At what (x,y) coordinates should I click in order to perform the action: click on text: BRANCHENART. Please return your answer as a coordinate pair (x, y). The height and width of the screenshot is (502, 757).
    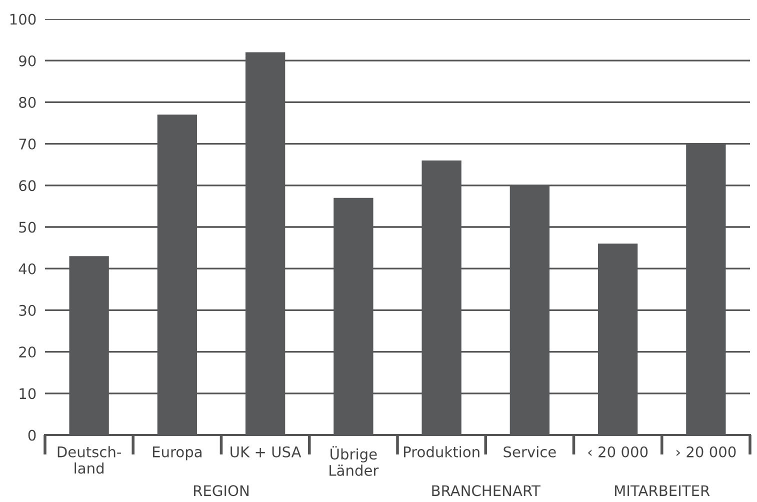
    Looking at the image, I should click on (486, 490).